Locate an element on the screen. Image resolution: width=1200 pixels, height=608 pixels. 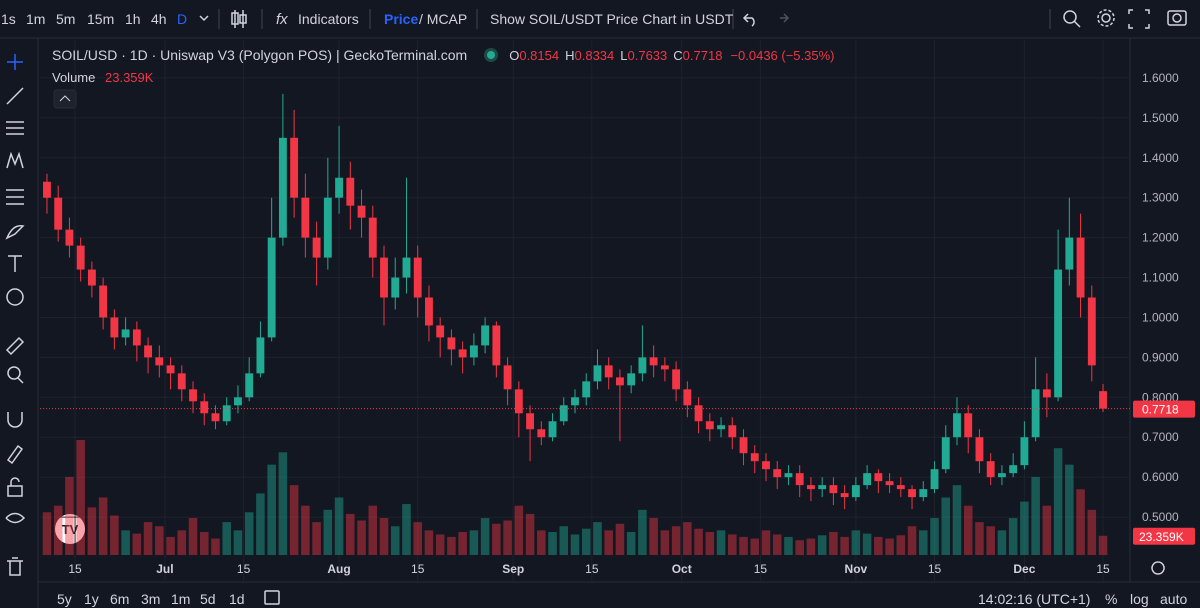
pattern-tool is located at coordinates (15, 160).